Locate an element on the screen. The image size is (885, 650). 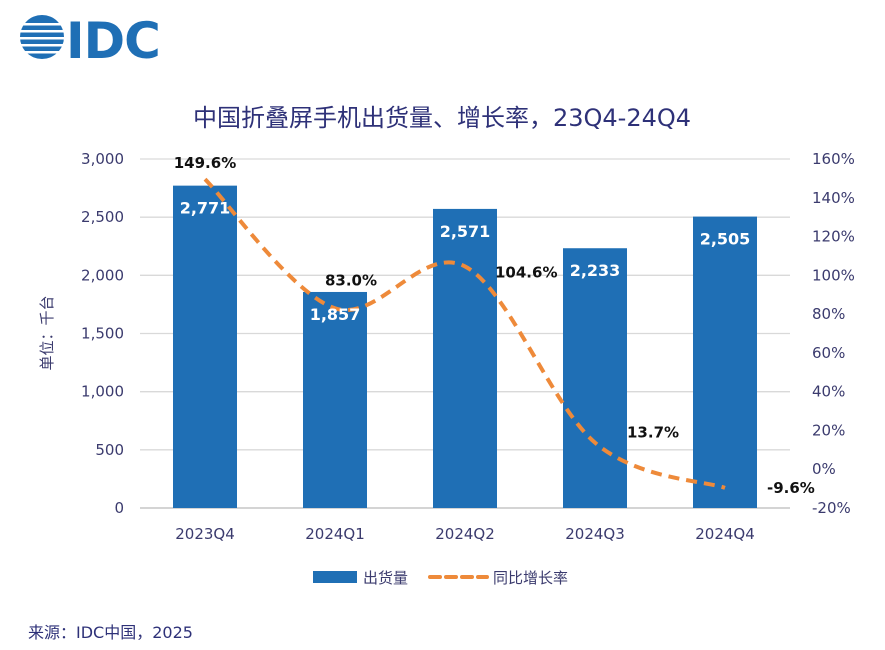
y-left-tick: 1,000 is located at coordinates (102, 392).